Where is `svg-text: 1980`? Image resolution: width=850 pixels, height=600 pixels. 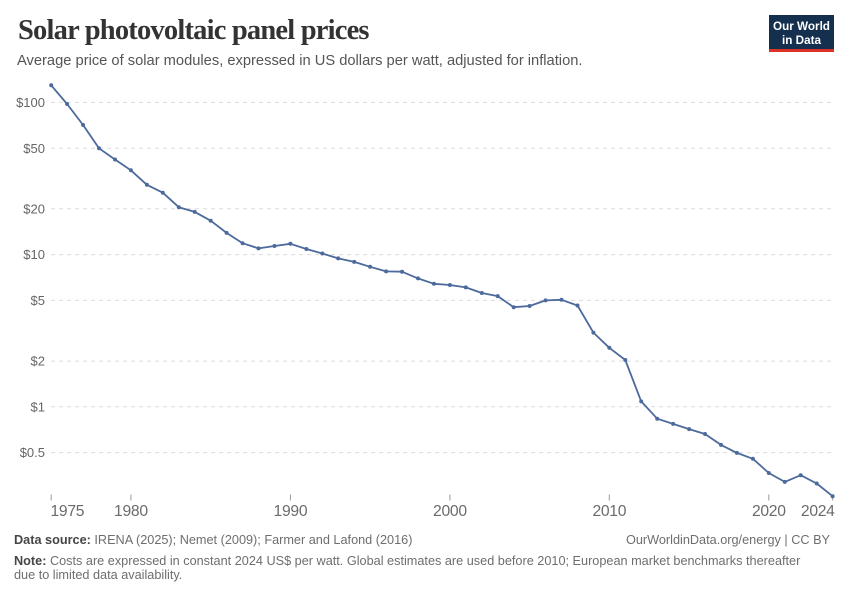
svg-text: 1980 is located at coordinates (131, 511).